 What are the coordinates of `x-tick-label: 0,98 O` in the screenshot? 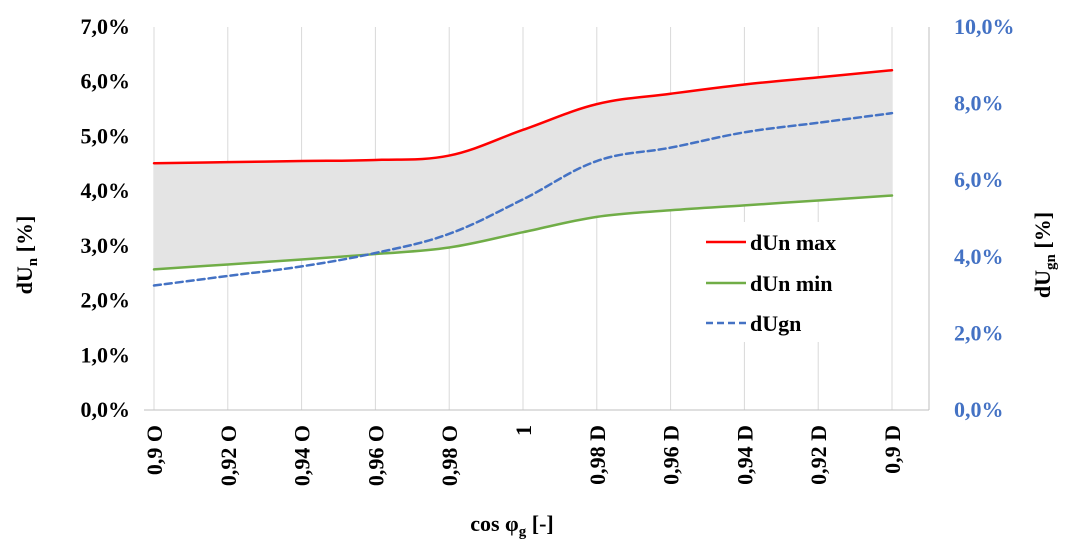 It's located at (449, 455).